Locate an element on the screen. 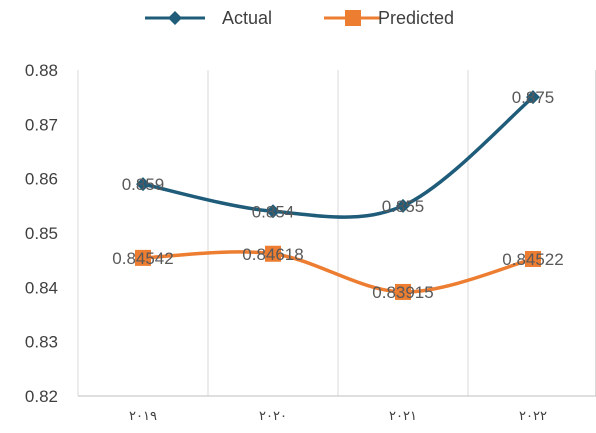  y-tick-label: 0.83 is located at coordinates (41, 342).